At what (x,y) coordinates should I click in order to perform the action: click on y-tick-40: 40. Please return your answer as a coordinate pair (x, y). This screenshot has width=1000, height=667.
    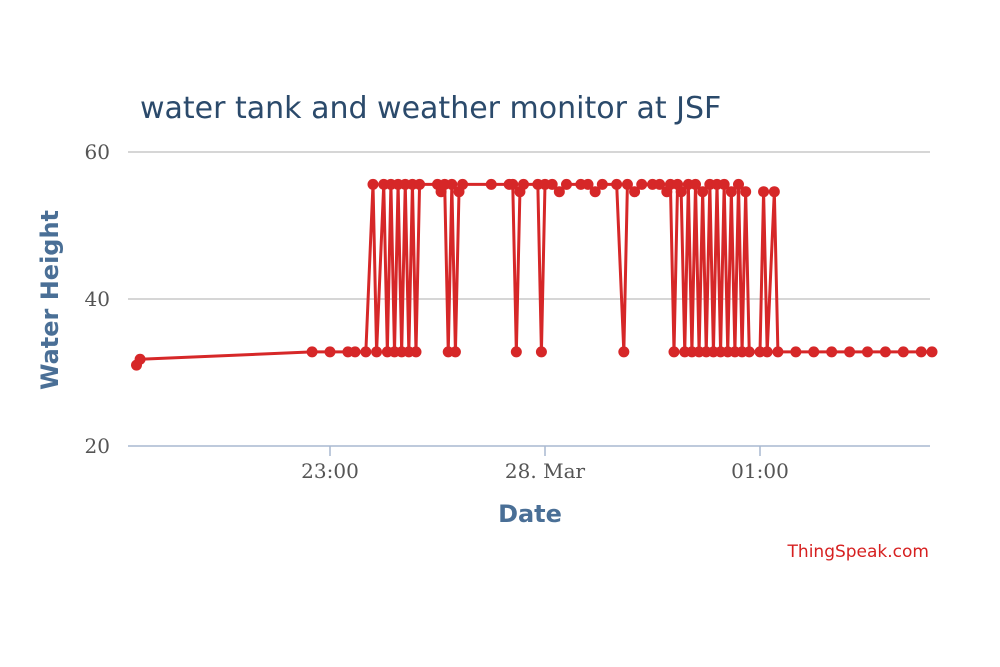
    Looking at the image, I should click on (97, 299).